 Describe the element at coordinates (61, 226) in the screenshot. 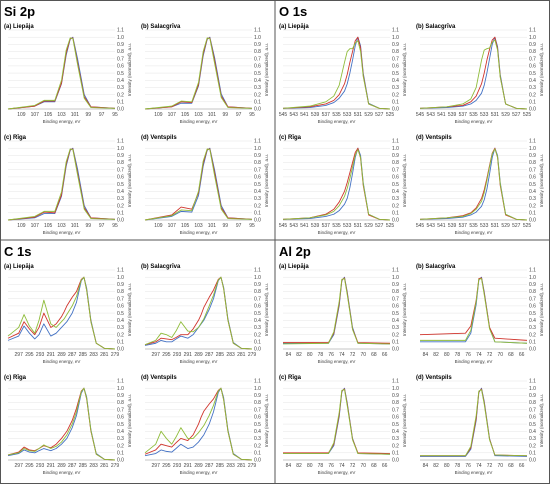

I see `x-tick-label: 103` at that location.